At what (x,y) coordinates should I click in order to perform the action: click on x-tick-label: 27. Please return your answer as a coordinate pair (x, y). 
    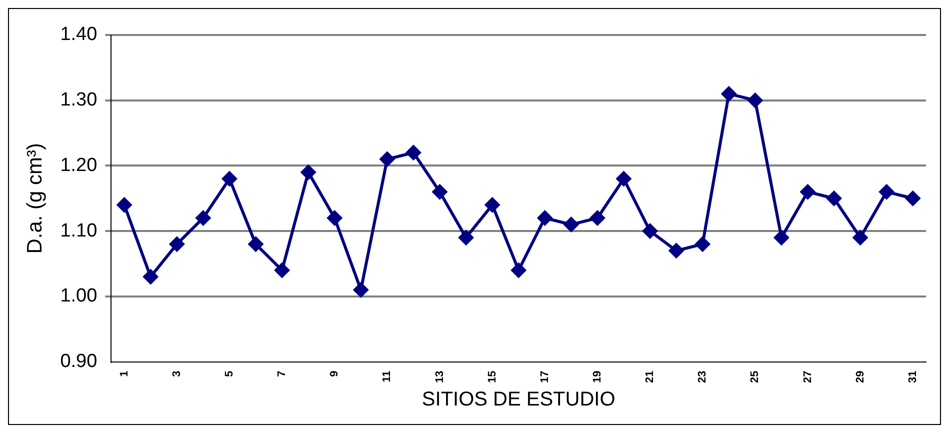
    Looking at the image, I should click on (808, 377).